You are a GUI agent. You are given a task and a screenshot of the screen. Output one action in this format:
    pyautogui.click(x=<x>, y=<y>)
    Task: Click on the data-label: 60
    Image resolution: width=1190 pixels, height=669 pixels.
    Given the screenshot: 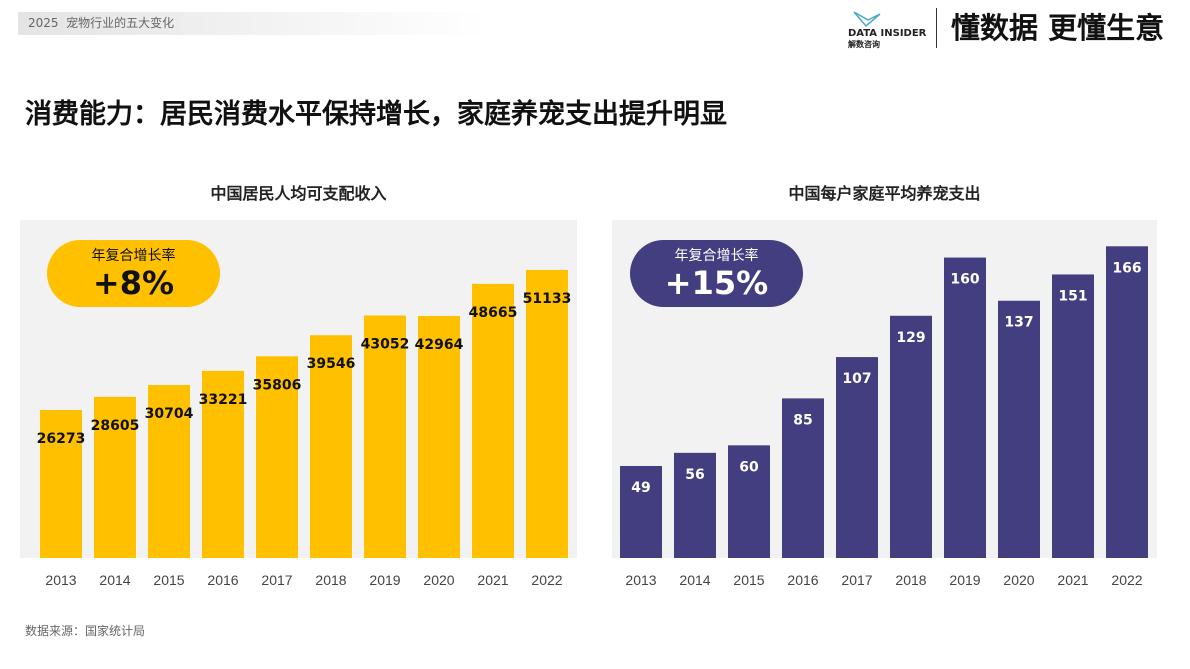 What is the action you would take?
    pyautogui.click(x=749, y=467)
    